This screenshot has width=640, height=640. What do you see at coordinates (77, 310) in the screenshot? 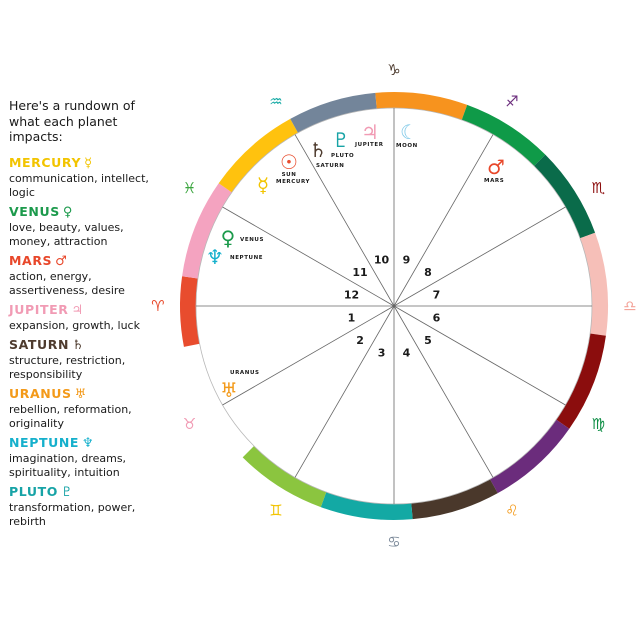
I see `jupiter-glyph-icon: ♃` at bounding box center [77, 310].